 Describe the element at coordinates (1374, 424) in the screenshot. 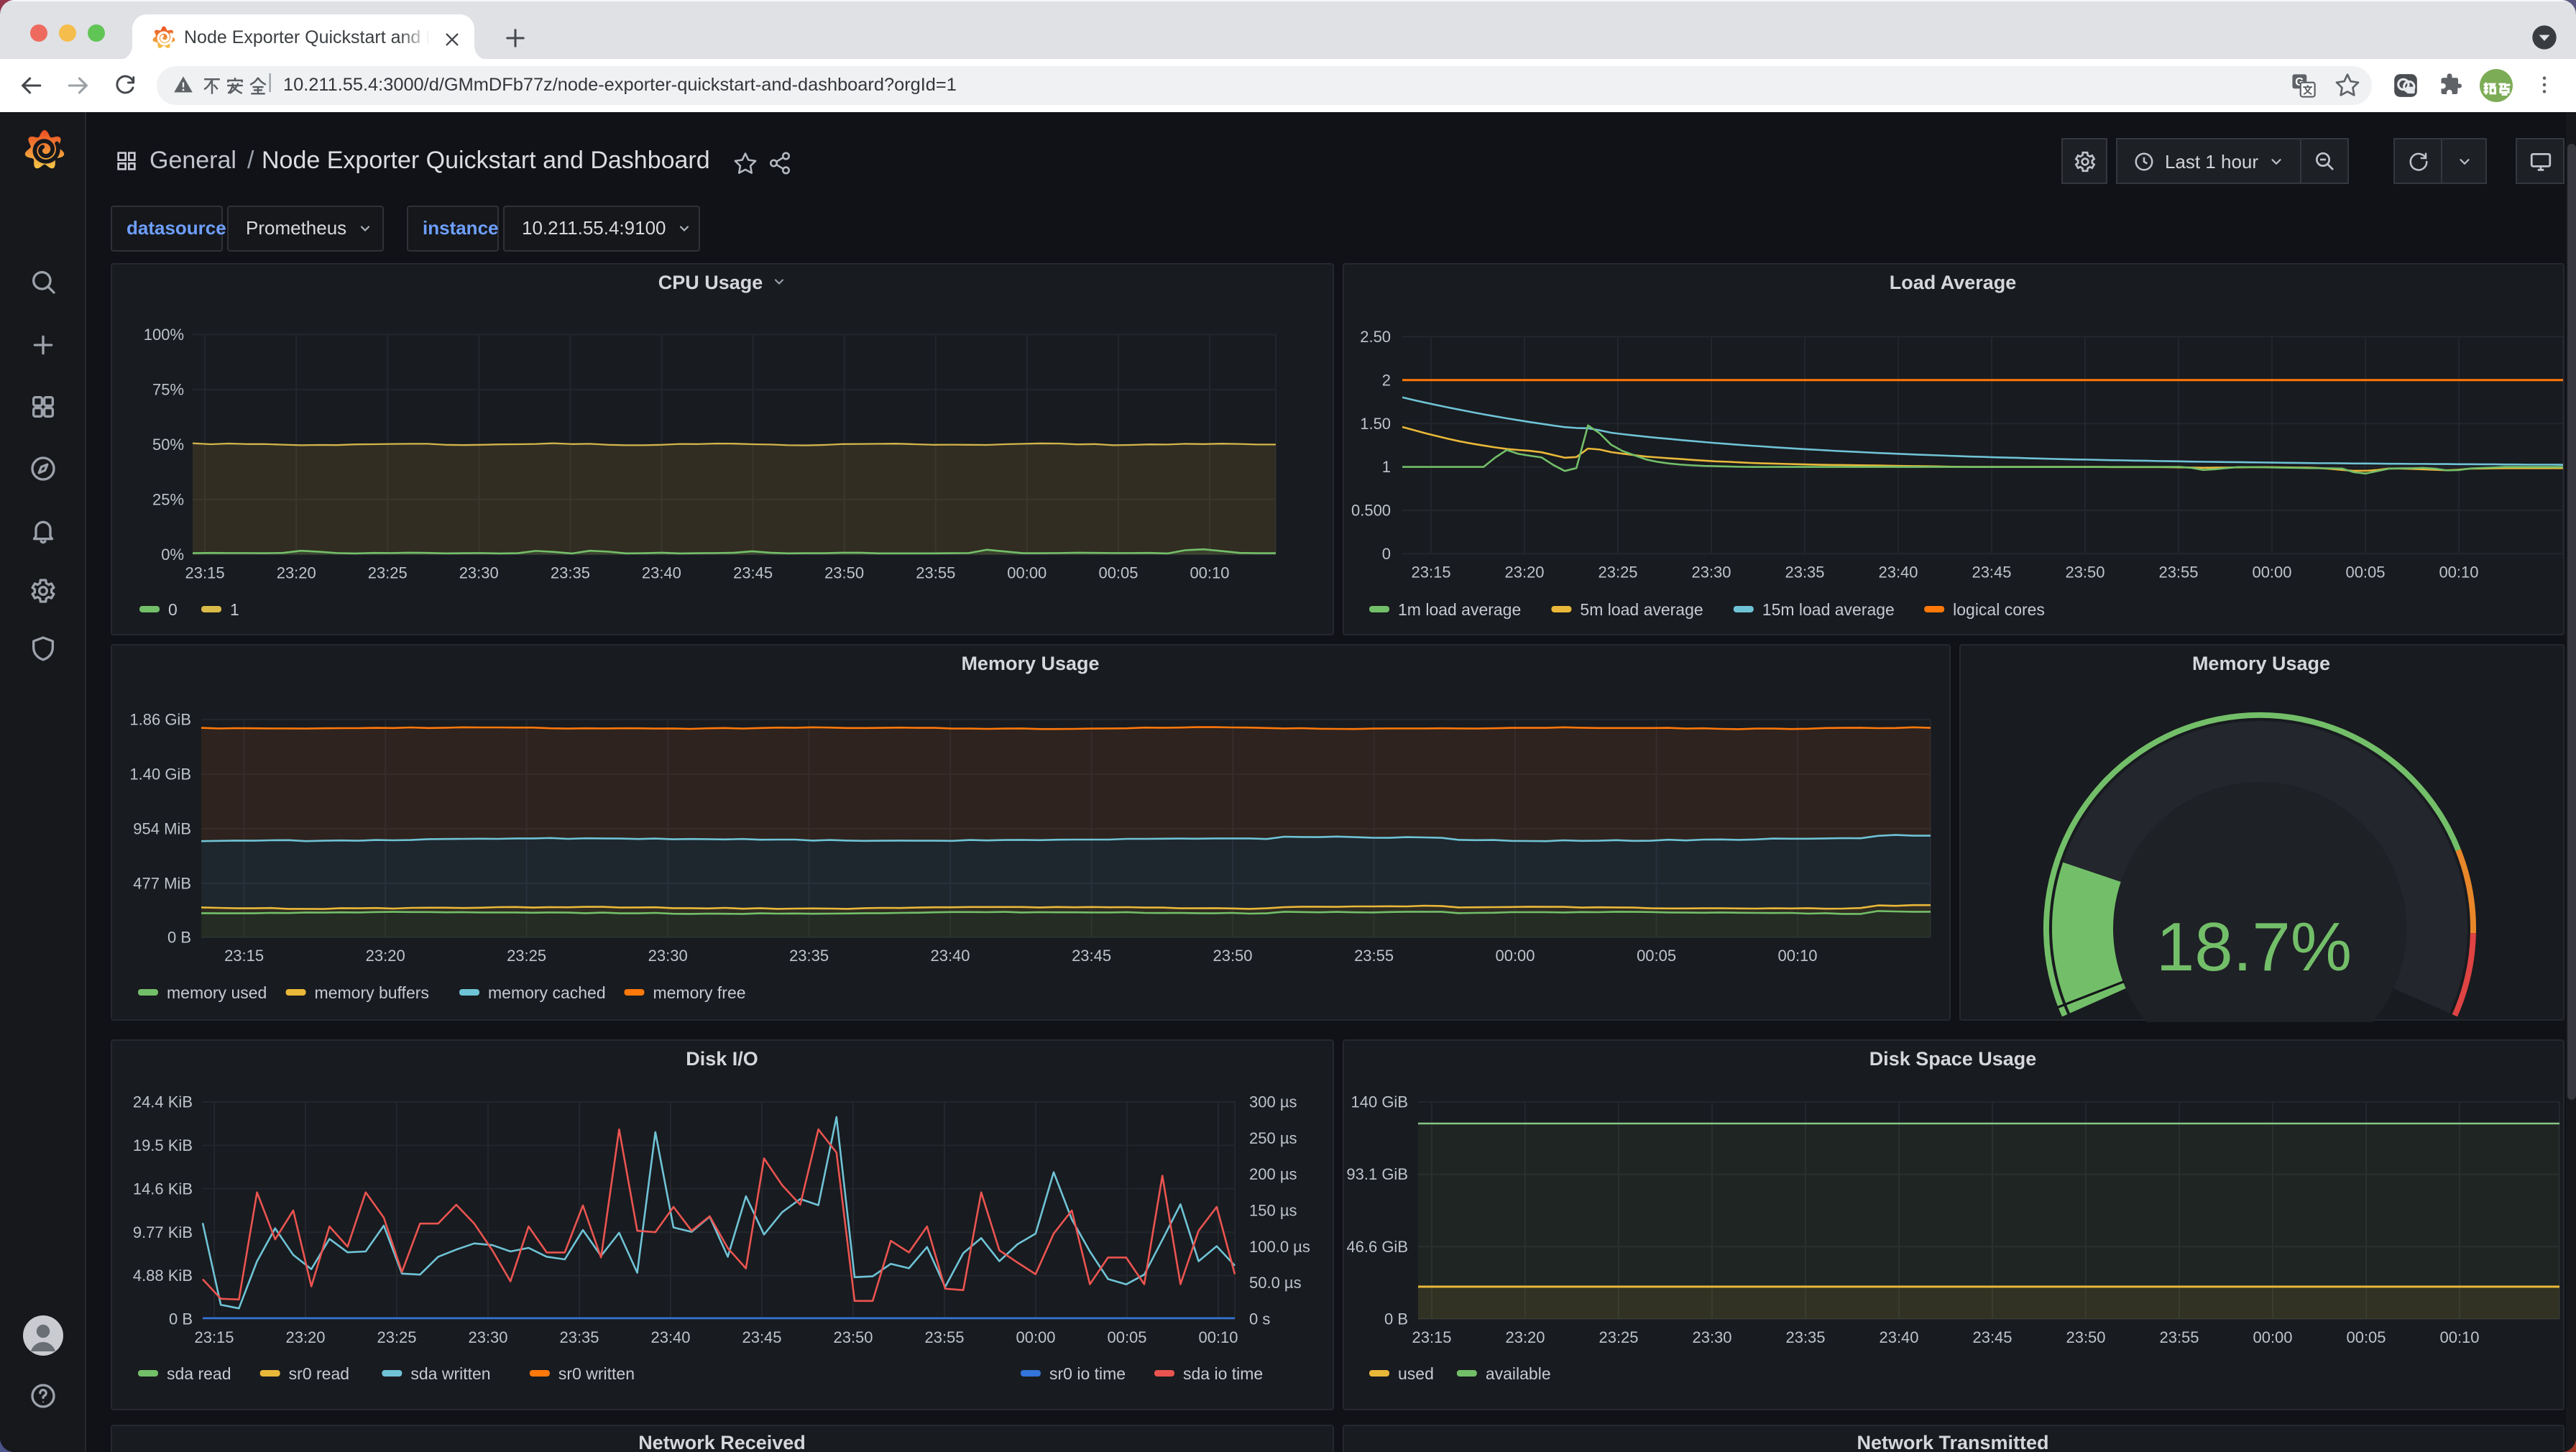

I see `svg-text: 1.50` at that location.